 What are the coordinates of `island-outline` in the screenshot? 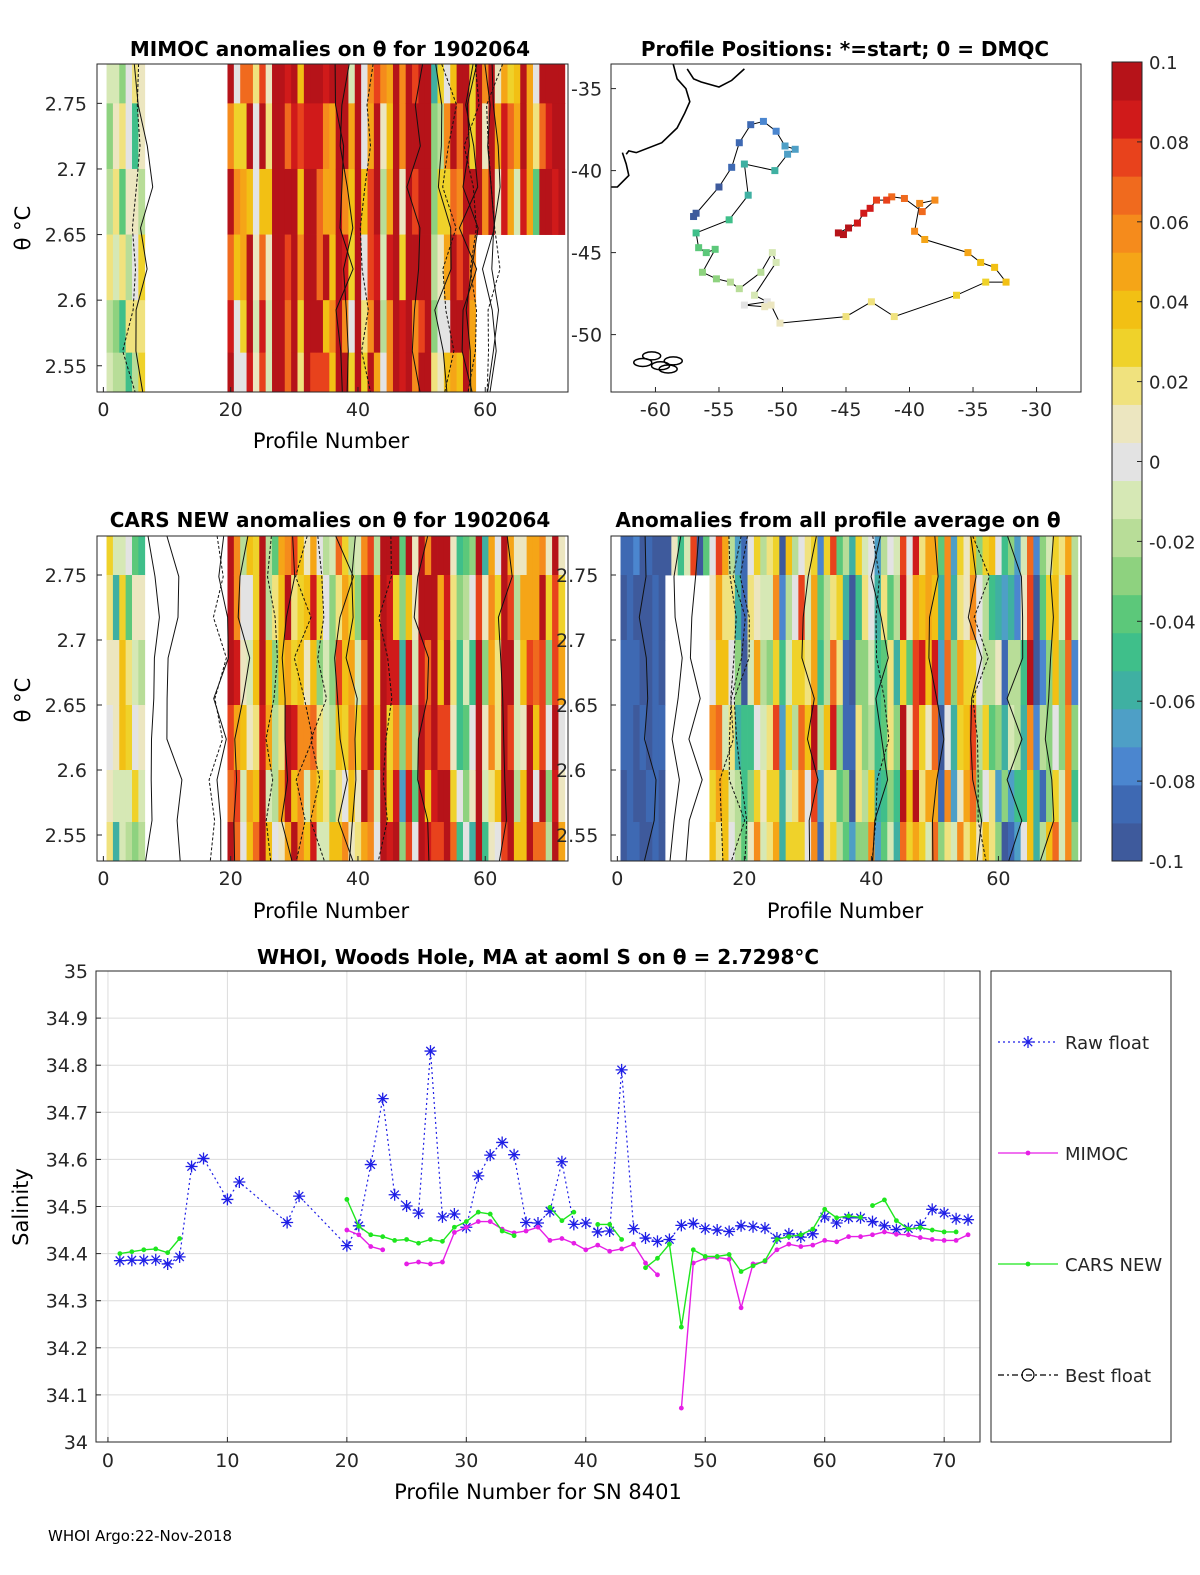 It's located at (651, 356).